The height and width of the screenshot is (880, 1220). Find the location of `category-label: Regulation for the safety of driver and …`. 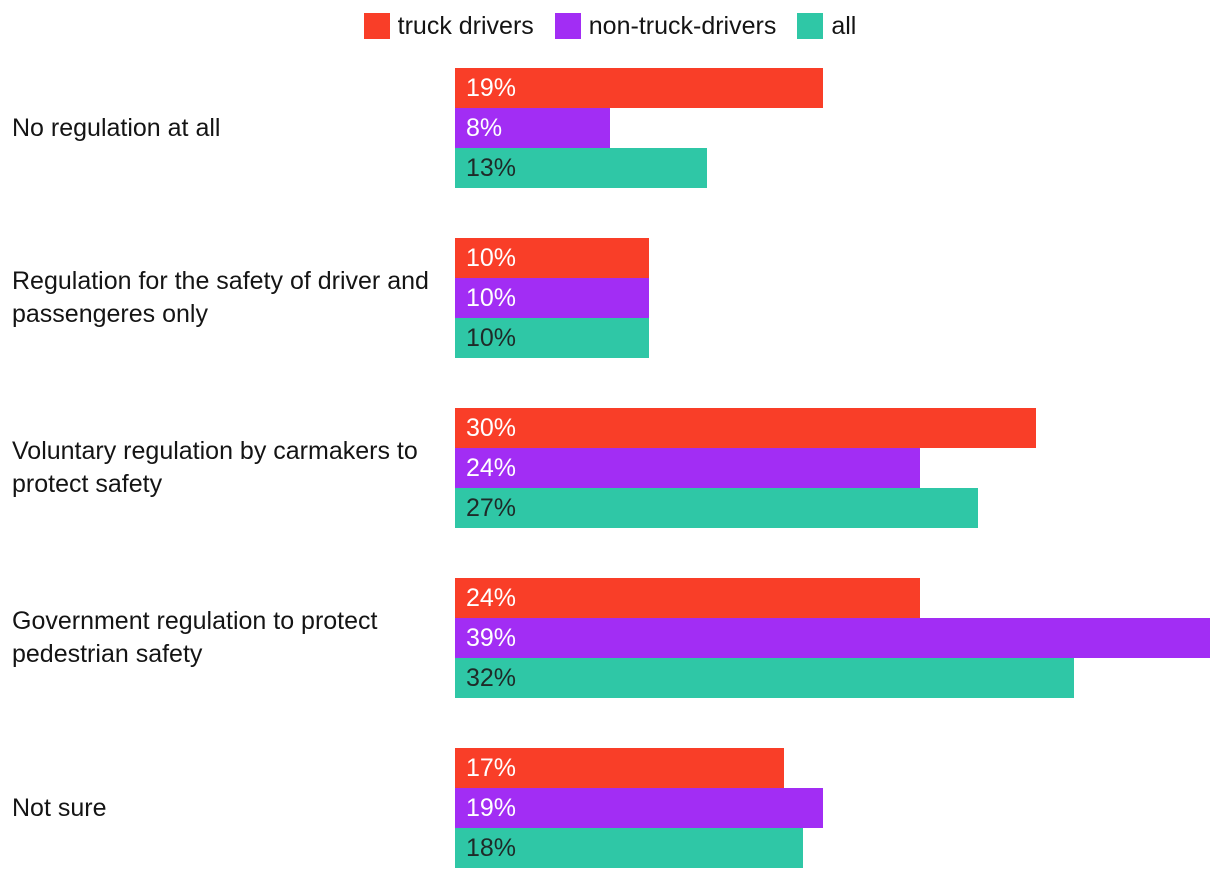

category-label: Regulation for the safety of driver and … is located at coordinates (220, 297).